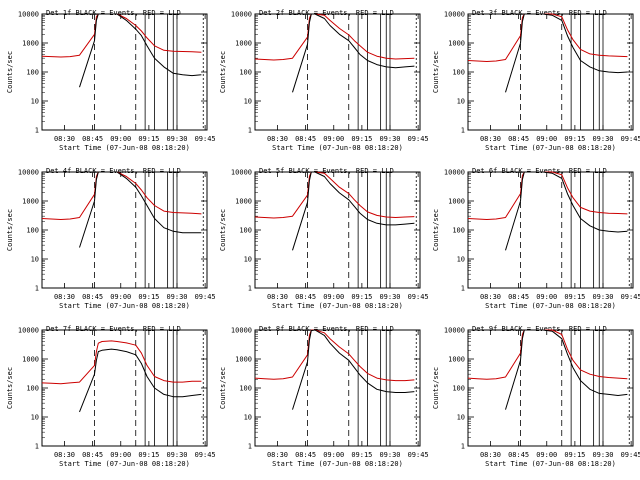  Describe the element at coordinates (113, 13) in the screenshot. I see `chart-title: Det 1f BLACK = Events, RED = LLD` at that location.